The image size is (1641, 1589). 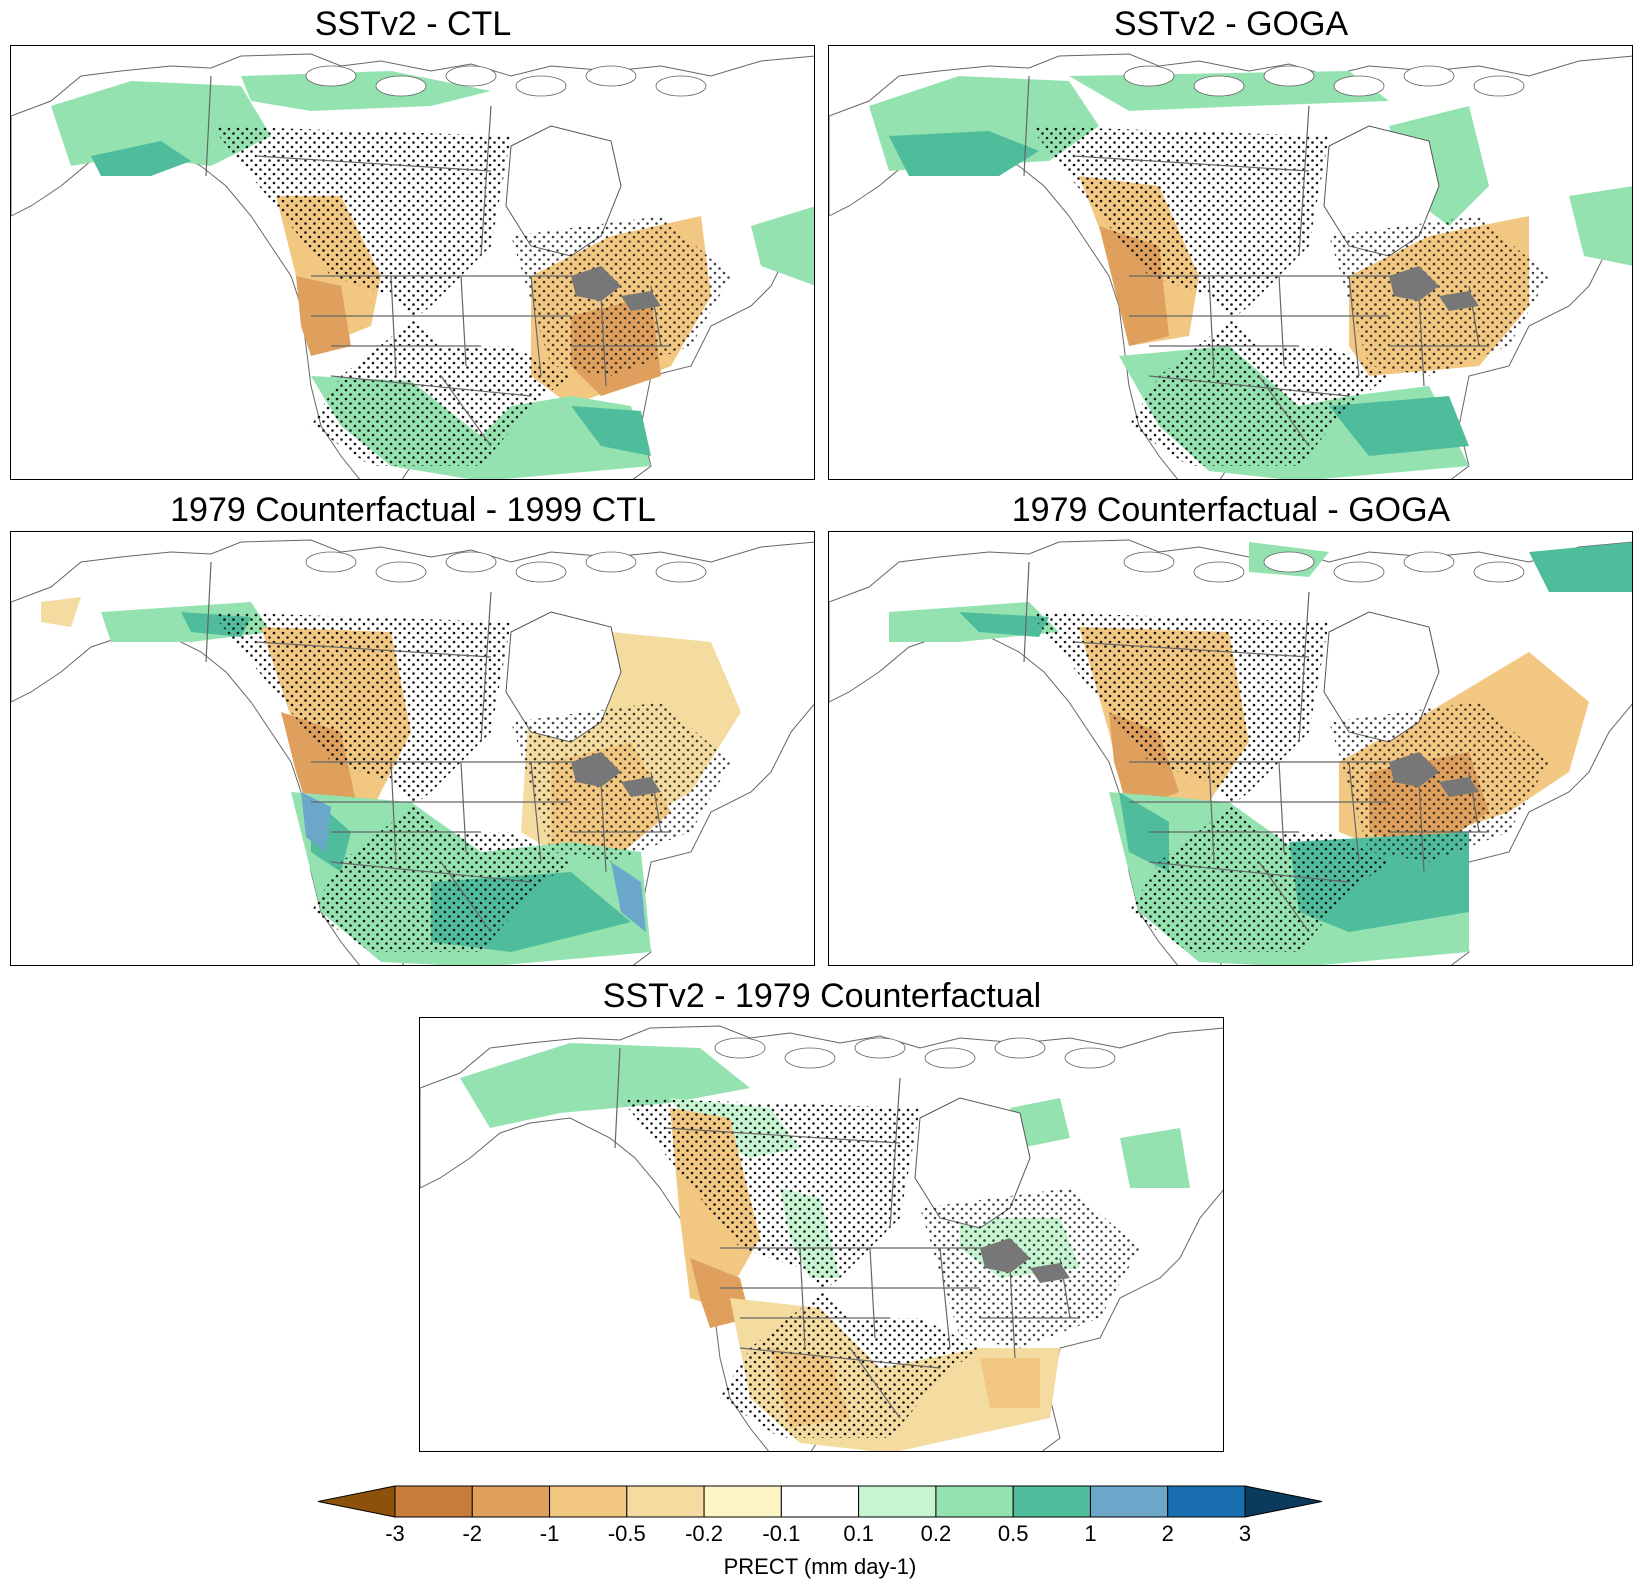 What do you see at coordinates (1231, 510) in the screenshot?
I see `panel-title-4: 1979 Counterfactual - GOGA` at bounding box center [1231, 510].